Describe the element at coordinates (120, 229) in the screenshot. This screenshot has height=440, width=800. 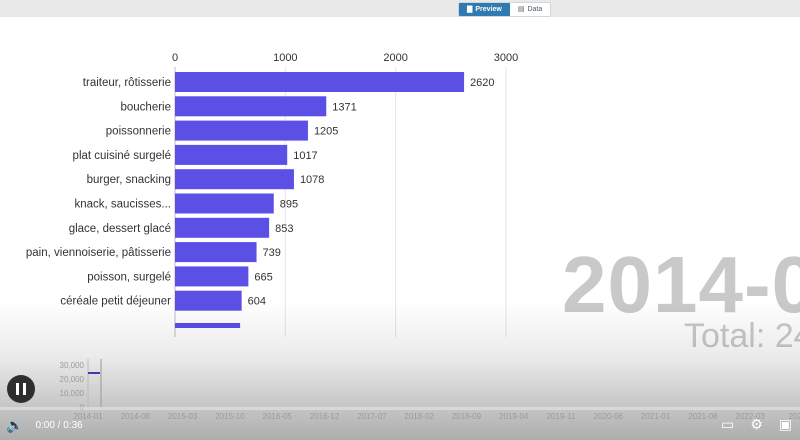
I see `category-label: glace, dessert glacé` at that location.